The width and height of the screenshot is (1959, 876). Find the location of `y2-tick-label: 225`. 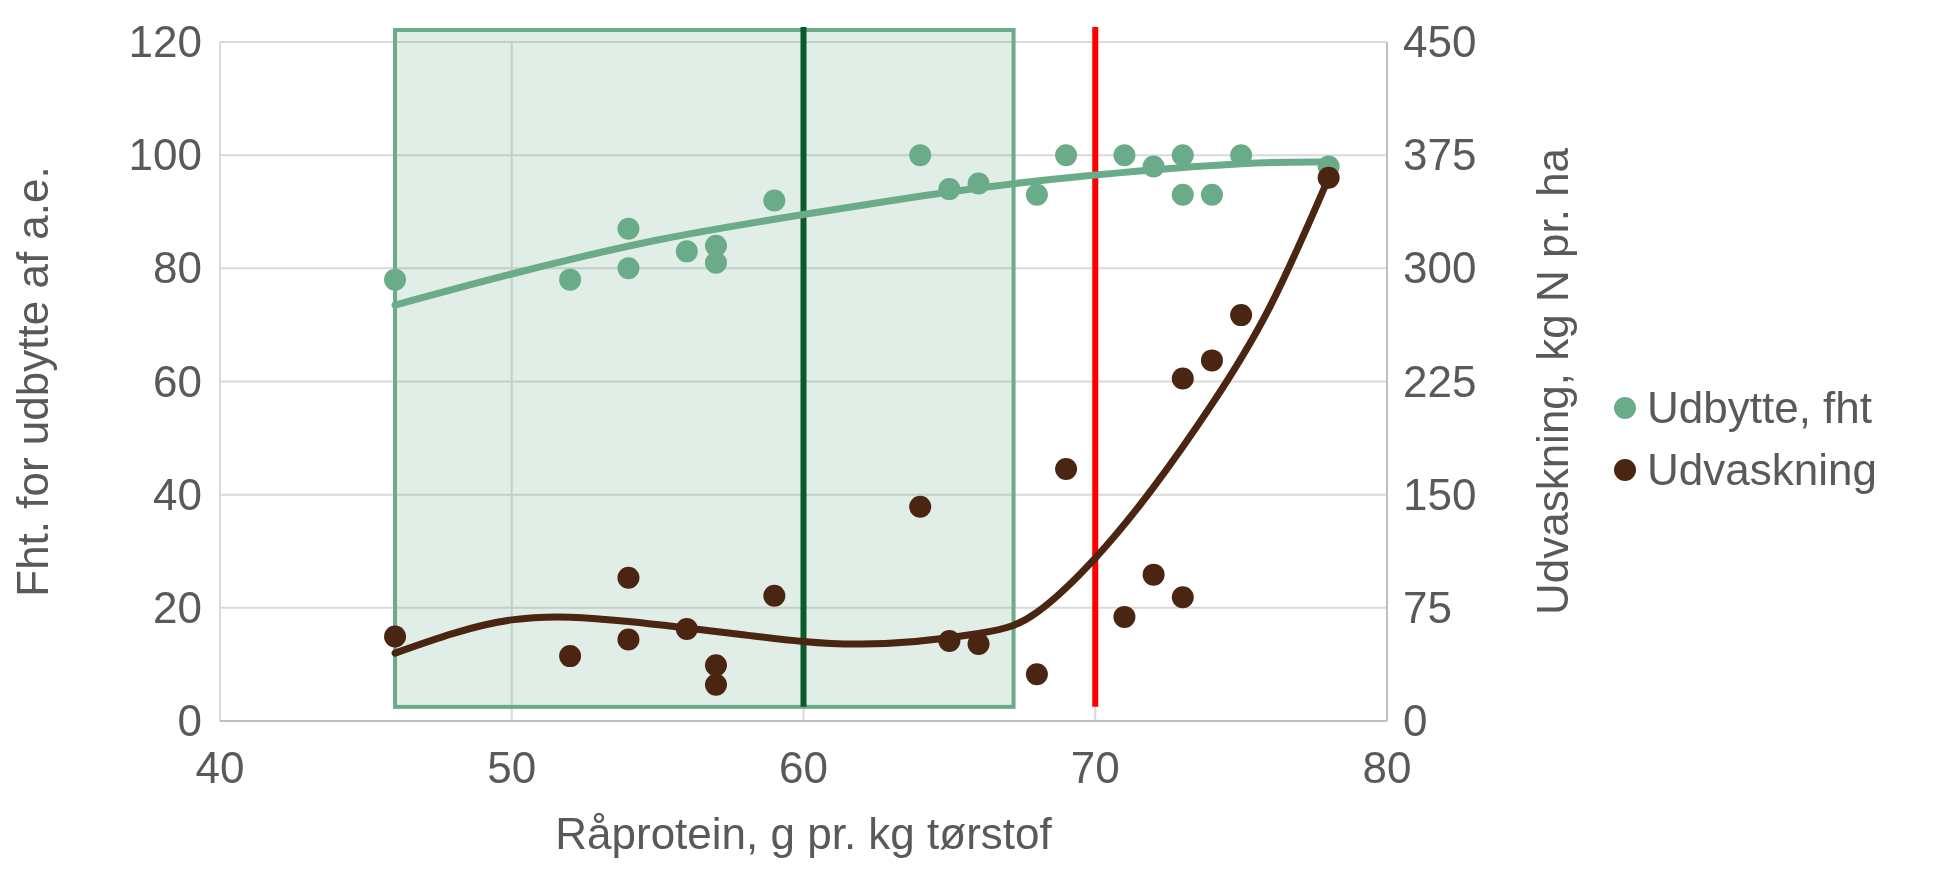

y2-tick-label: 225 is located at coordinates (1440, 381).